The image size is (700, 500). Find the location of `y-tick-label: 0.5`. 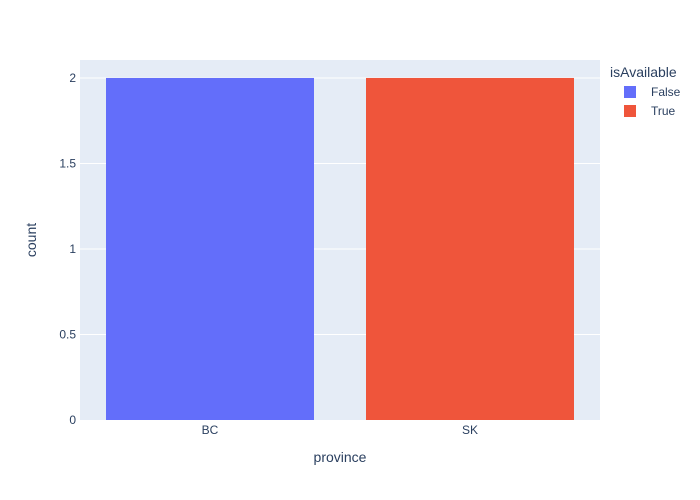

y-tick-label: 0.5 is located at coordinates (67, 334).